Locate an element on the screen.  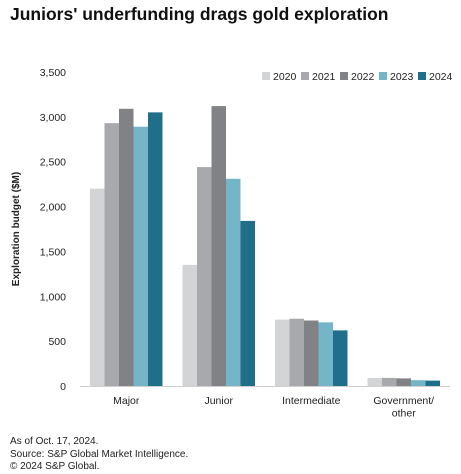
y-tick-label: 0 is located at coordinates (63, 387).